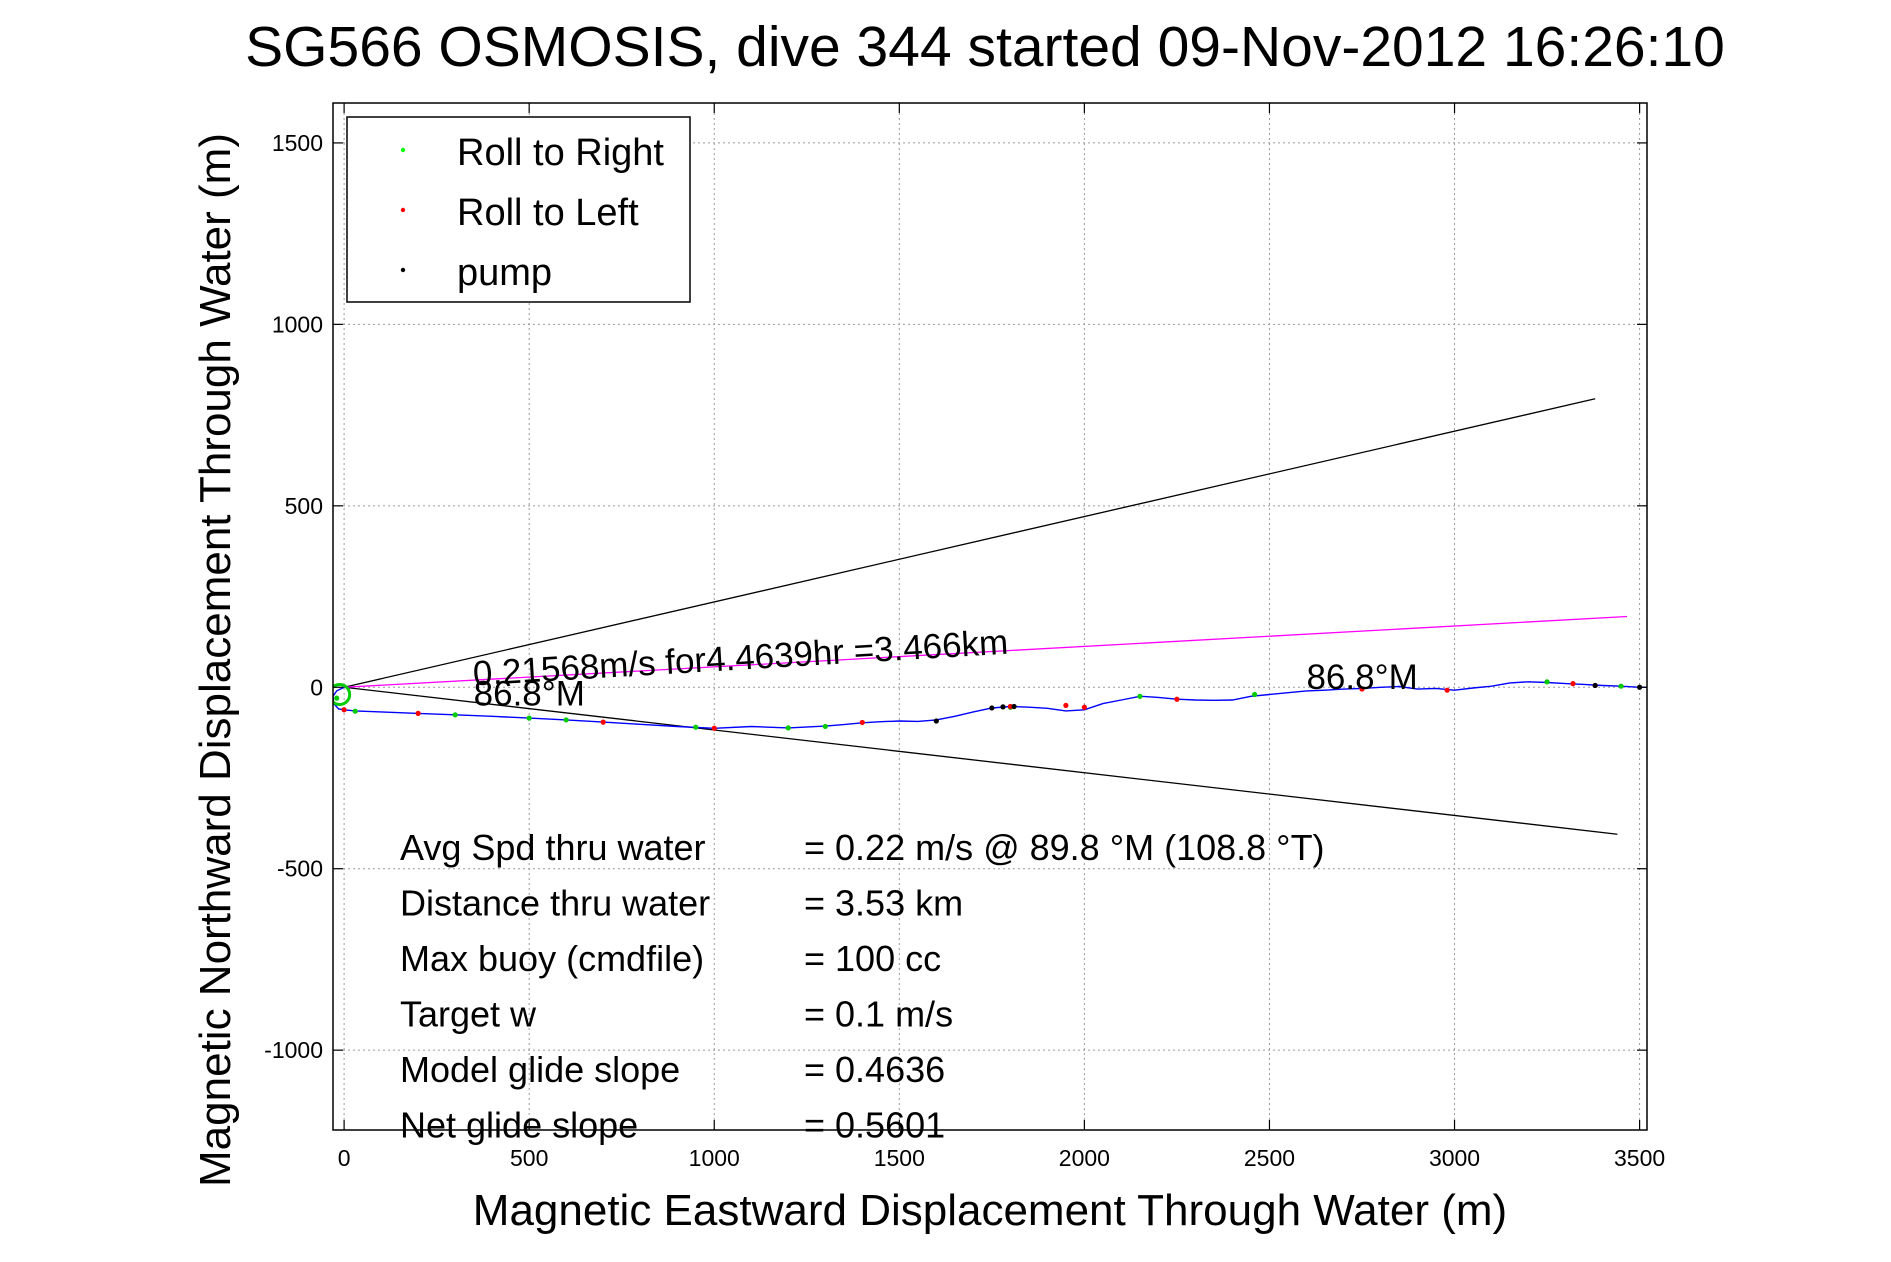  What do you see at coordinates (1084, 1158) in the screenshot?
I see `x-tick-label: 2000` at bounding box center [1084, 1158].